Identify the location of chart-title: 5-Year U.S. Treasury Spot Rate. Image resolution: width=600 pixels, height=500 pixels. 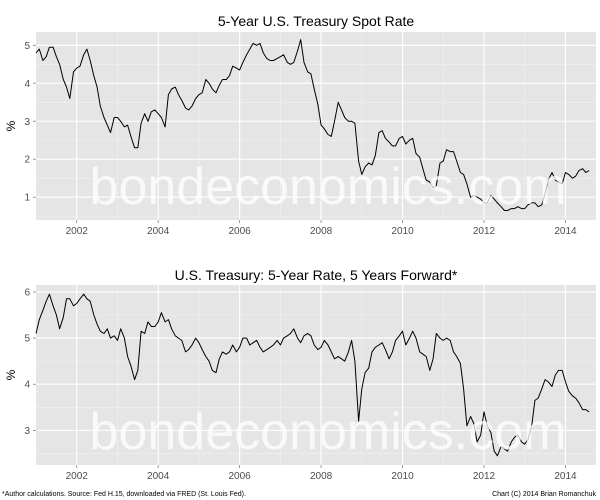
(316, 21).